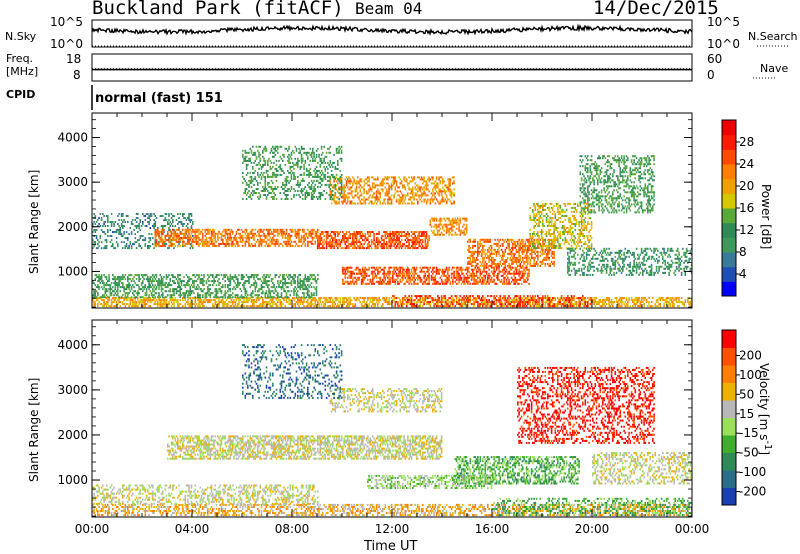 Image resolution: width=800 pixels, height=554 pixels. What do you see at coordinates (750, 375) in the screenshot?
I see `colorbar-tick-label: 100` at bounding box center [750, 375].